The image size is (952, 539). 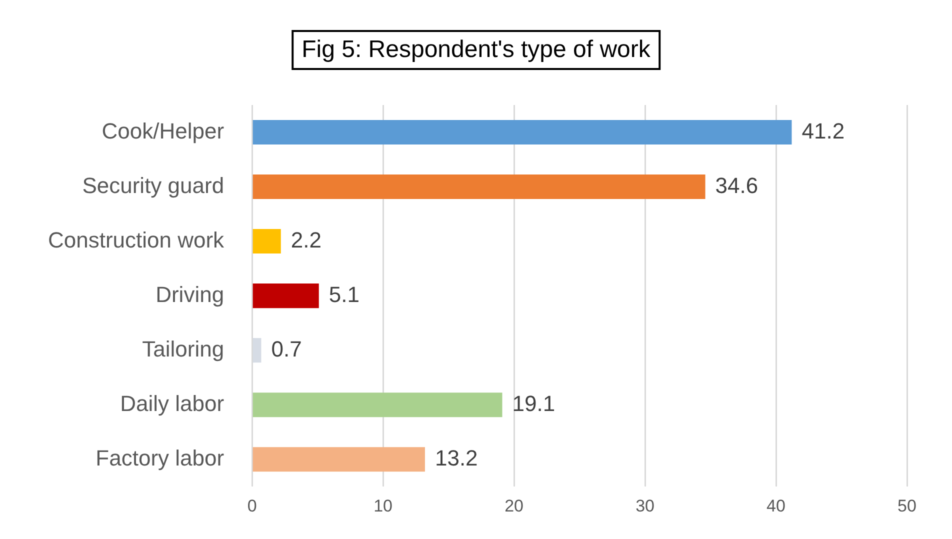 I want to click on y-tick-label: Factory labor, so click(x=160, y=457).